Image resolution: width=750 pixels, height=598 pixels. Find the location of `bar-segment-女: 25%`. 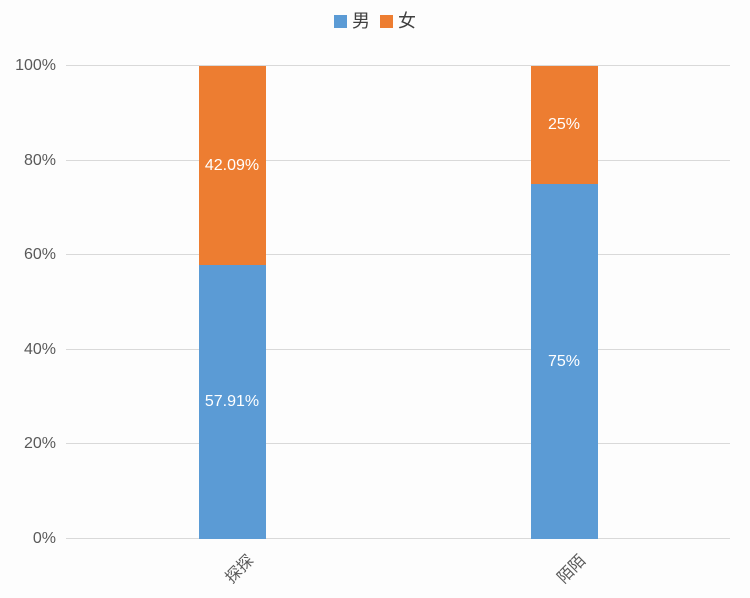

bar-segment-女: 25% is located at coordinates (564, 125).